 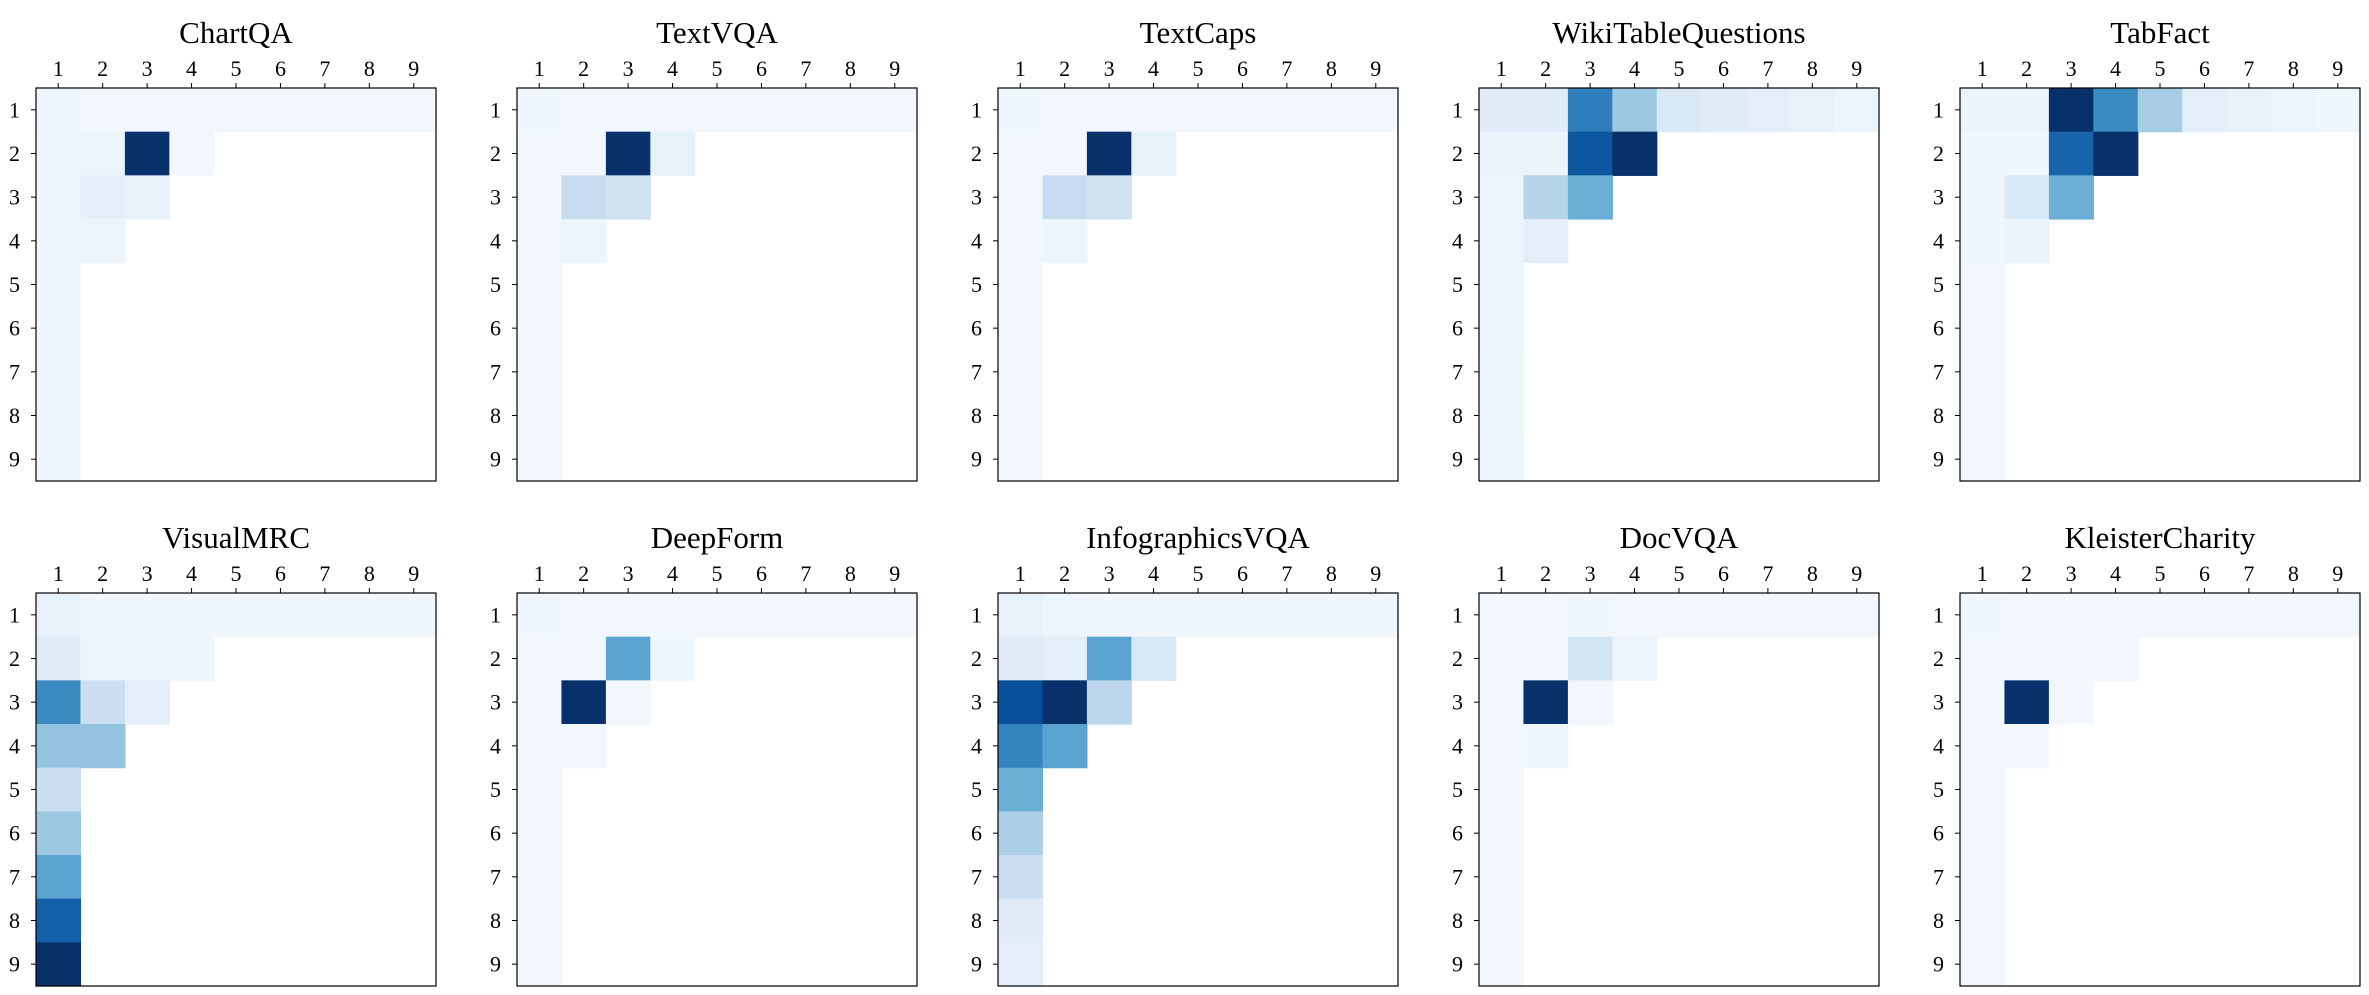 I want to click on y-tick-label: 7, so click(x=14, y=371).